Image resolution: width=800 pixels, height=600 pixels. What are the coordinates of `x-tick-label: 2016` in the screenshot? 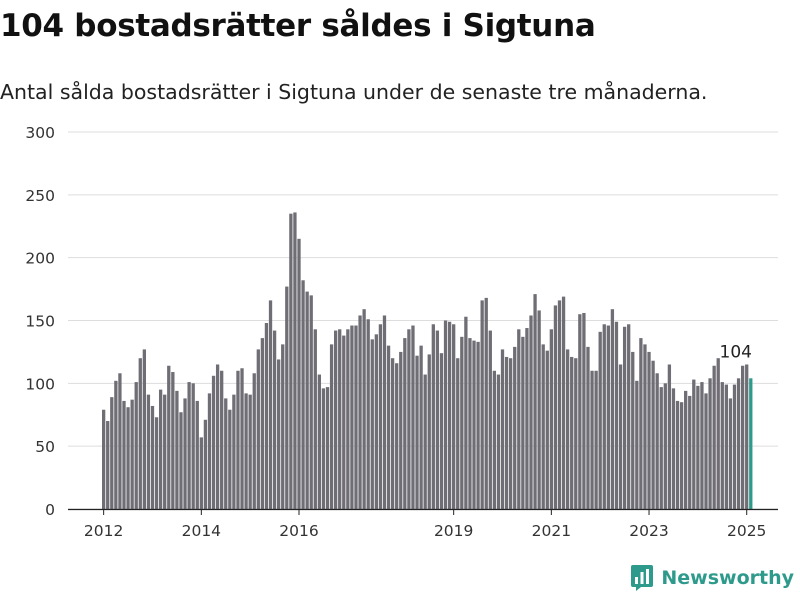 It's located at (298, 531).